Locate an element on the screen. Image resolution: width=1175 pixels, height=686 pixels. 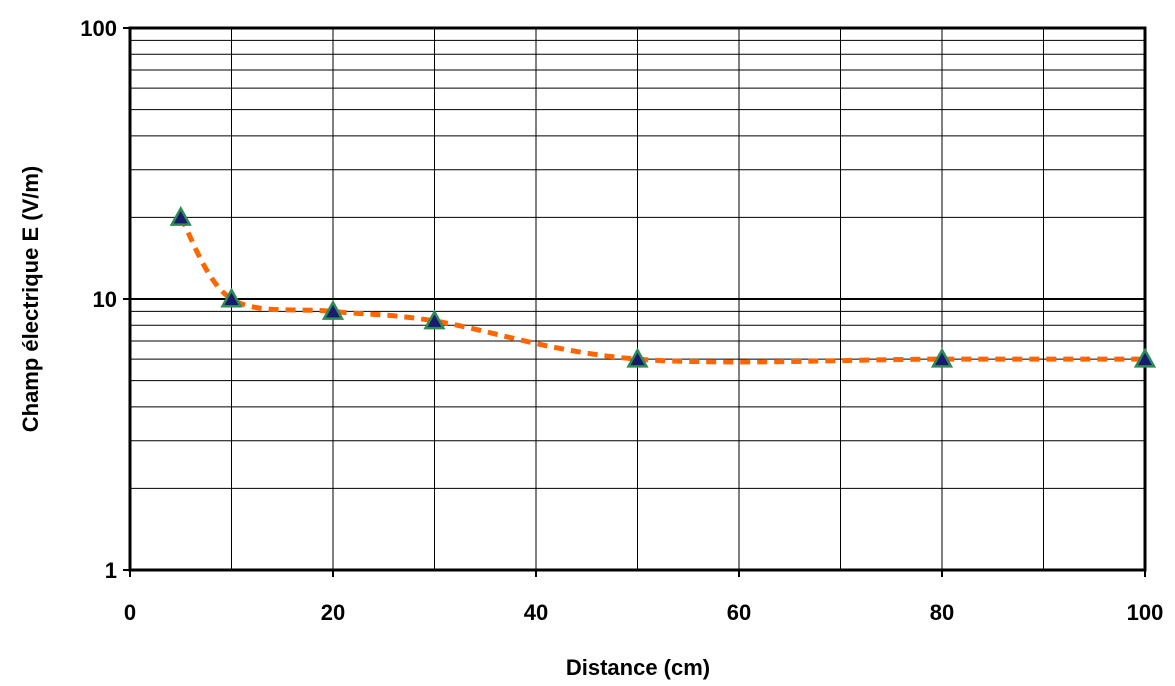
x-tick-label: 20 is located at coordinates (333, 612).